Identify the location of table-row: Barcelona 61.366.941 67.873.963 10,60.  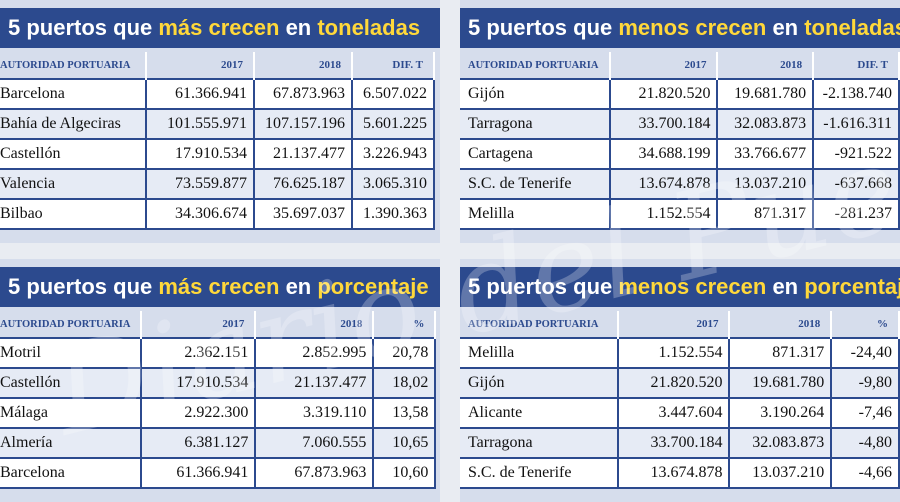
(218, 473).